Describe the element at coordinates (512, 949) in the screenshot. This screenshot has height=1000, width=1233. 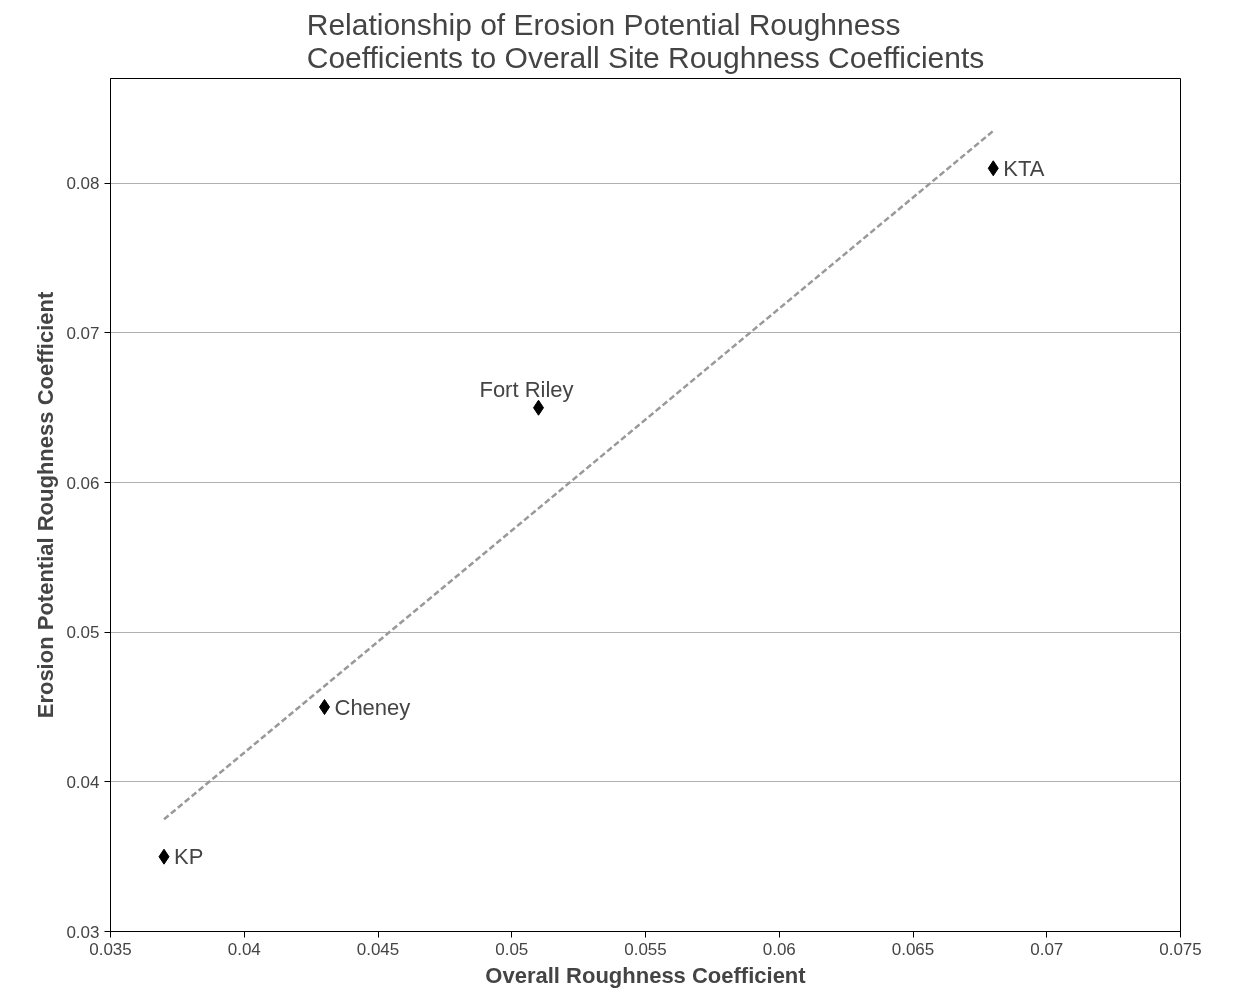
I see `x-tick-label: 0.05` at that location.